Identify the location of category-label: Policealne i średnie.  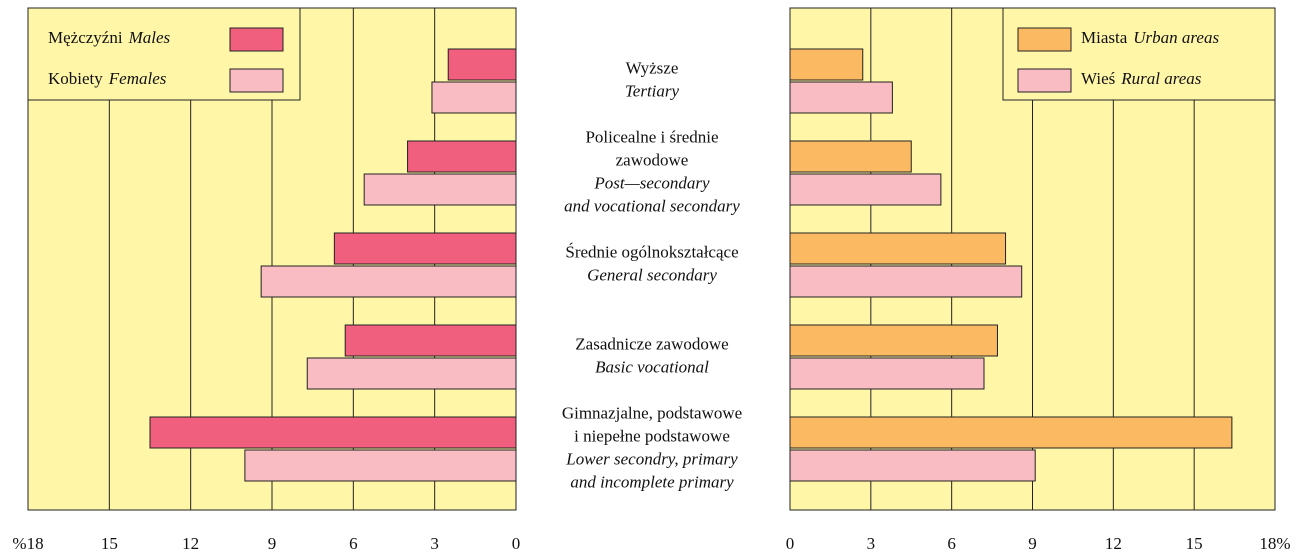
(651, 136).